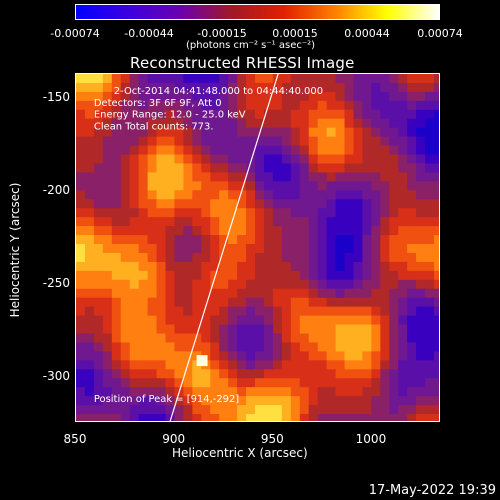  What do you see at coordinates (367, 33) in the screenshot?
I see `colorbar-tick-label: 0.00044` at bounding box center [367, 33].